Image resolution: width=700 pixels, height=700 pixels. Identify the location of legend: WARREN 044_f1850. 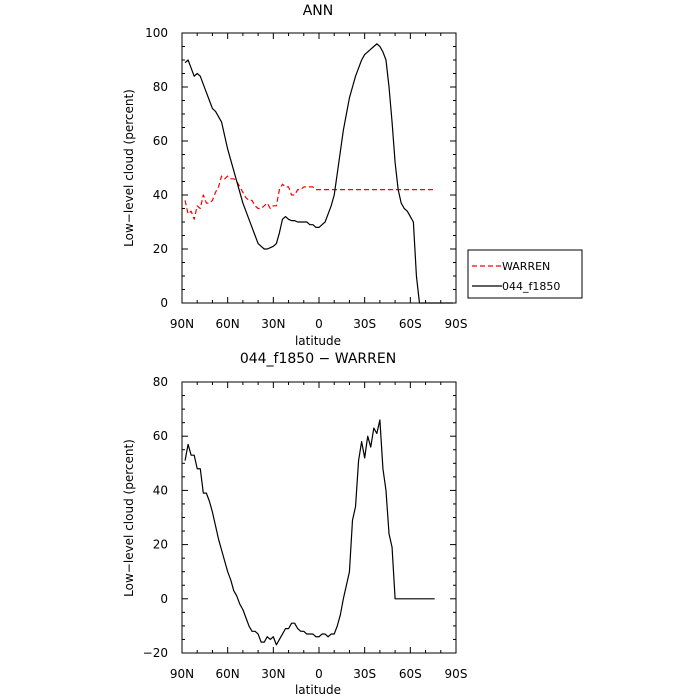
(525, 274).